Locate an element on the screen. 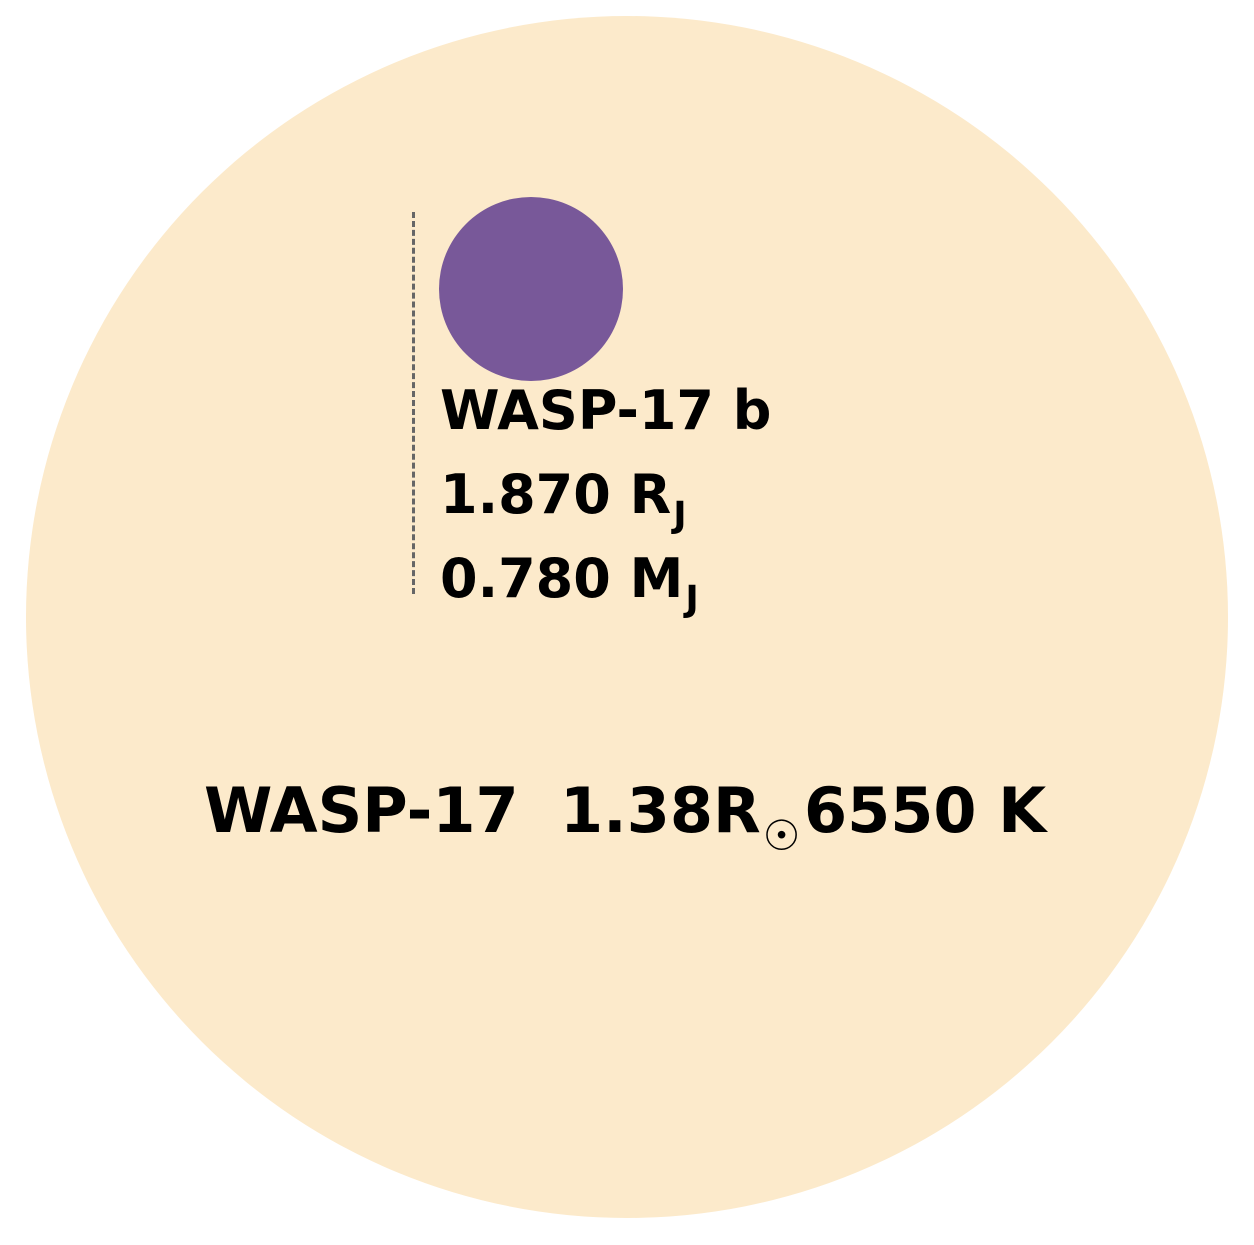 This screenshot has height=1245, width=1254. planet-radius-unit-subscript: J is located at coordinates (680, 515).